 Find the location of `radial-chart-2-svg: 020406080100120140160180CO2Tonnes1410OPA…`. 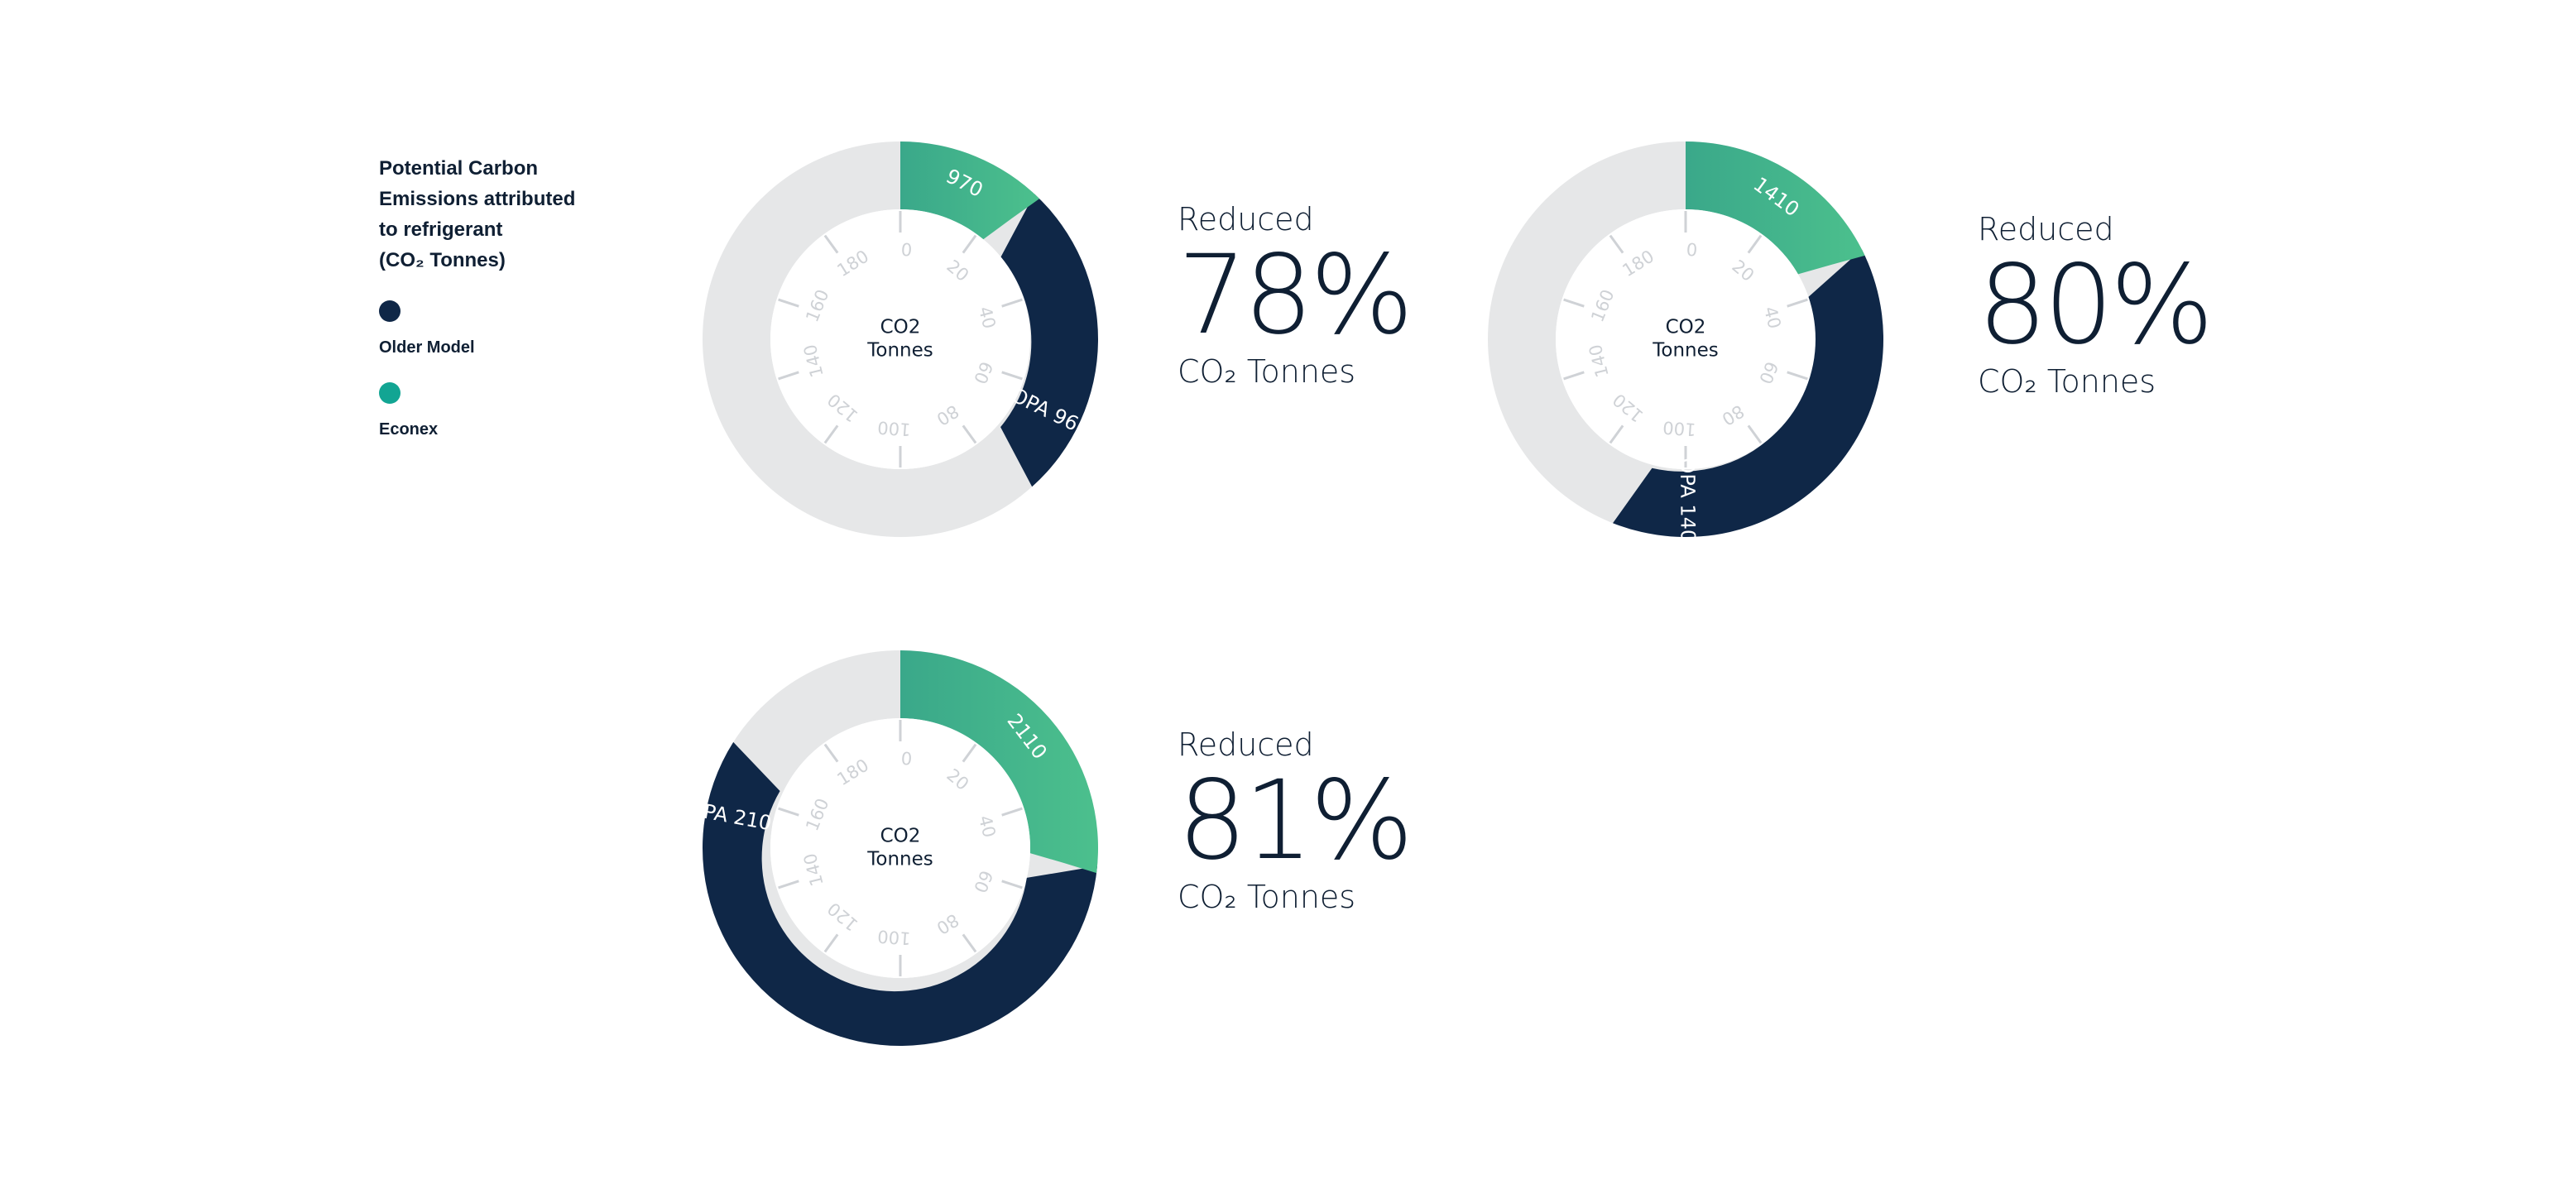

radial-chart-2-svg: 020406080100120140160180CO2Tonnes1410OPA… is located at coordinates (1686, 348).